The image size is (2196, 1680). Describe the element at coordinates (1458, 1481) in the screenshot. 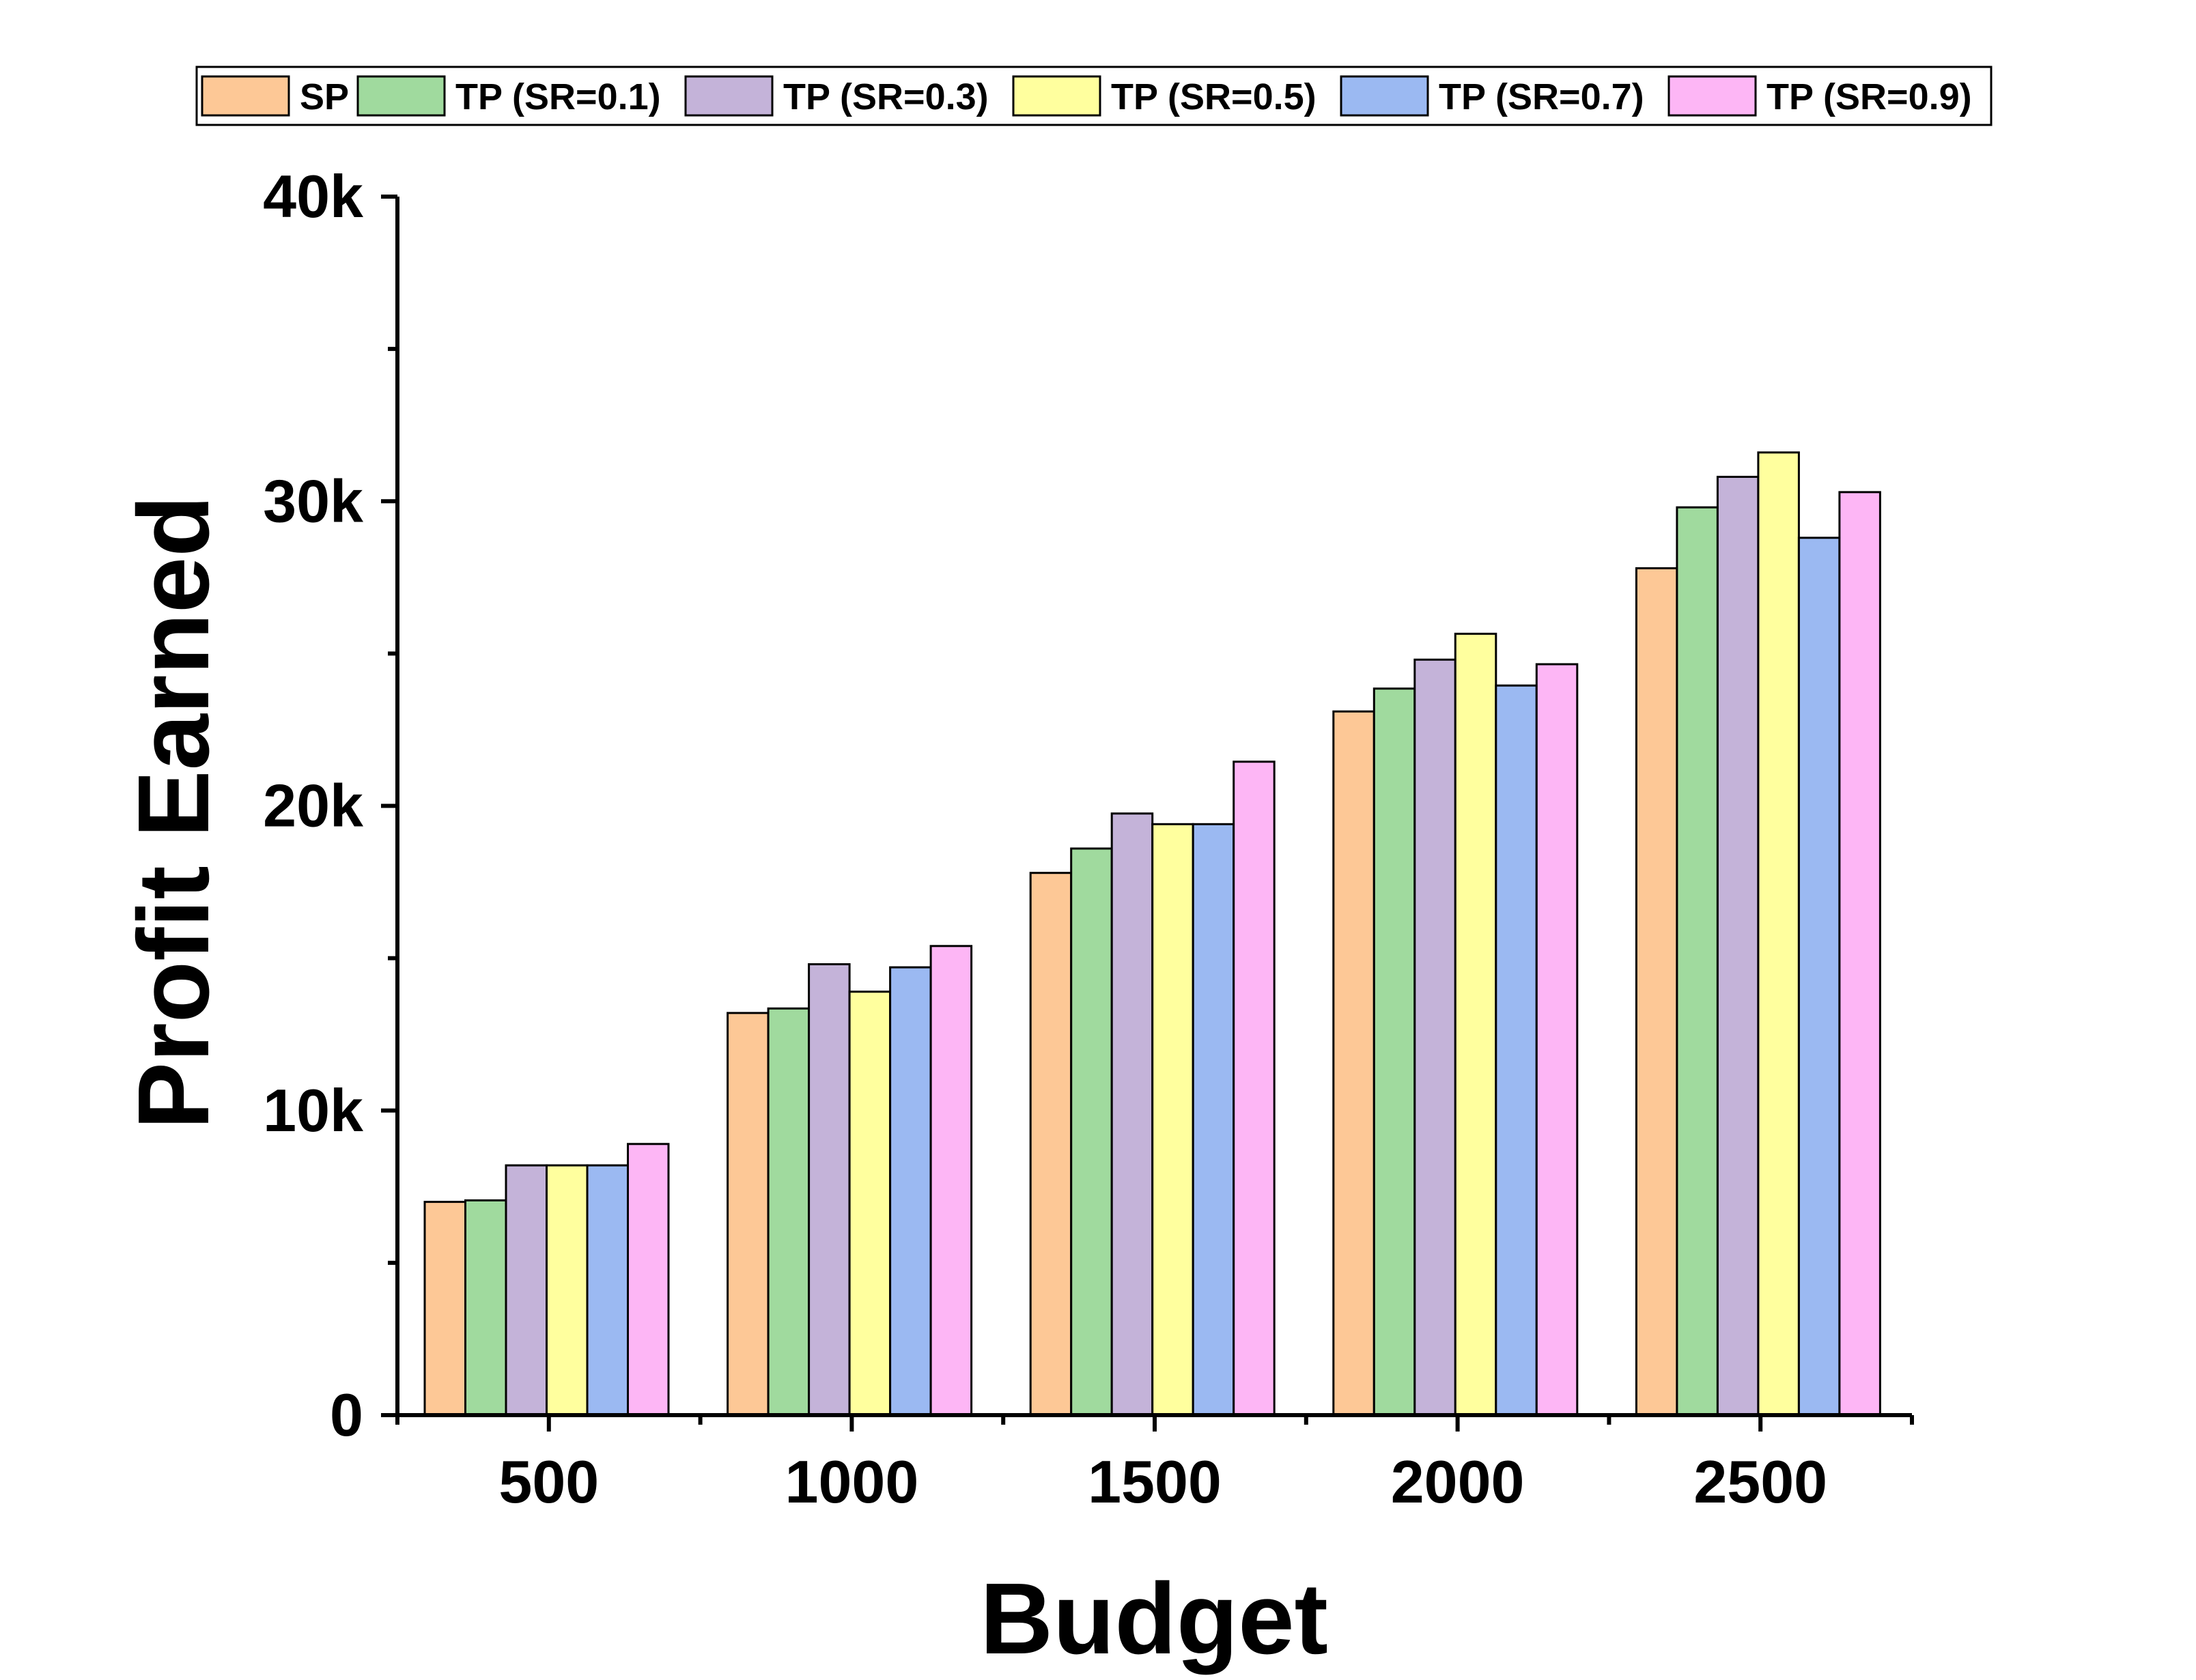

I see `x-tick-label: 2000` at that location.